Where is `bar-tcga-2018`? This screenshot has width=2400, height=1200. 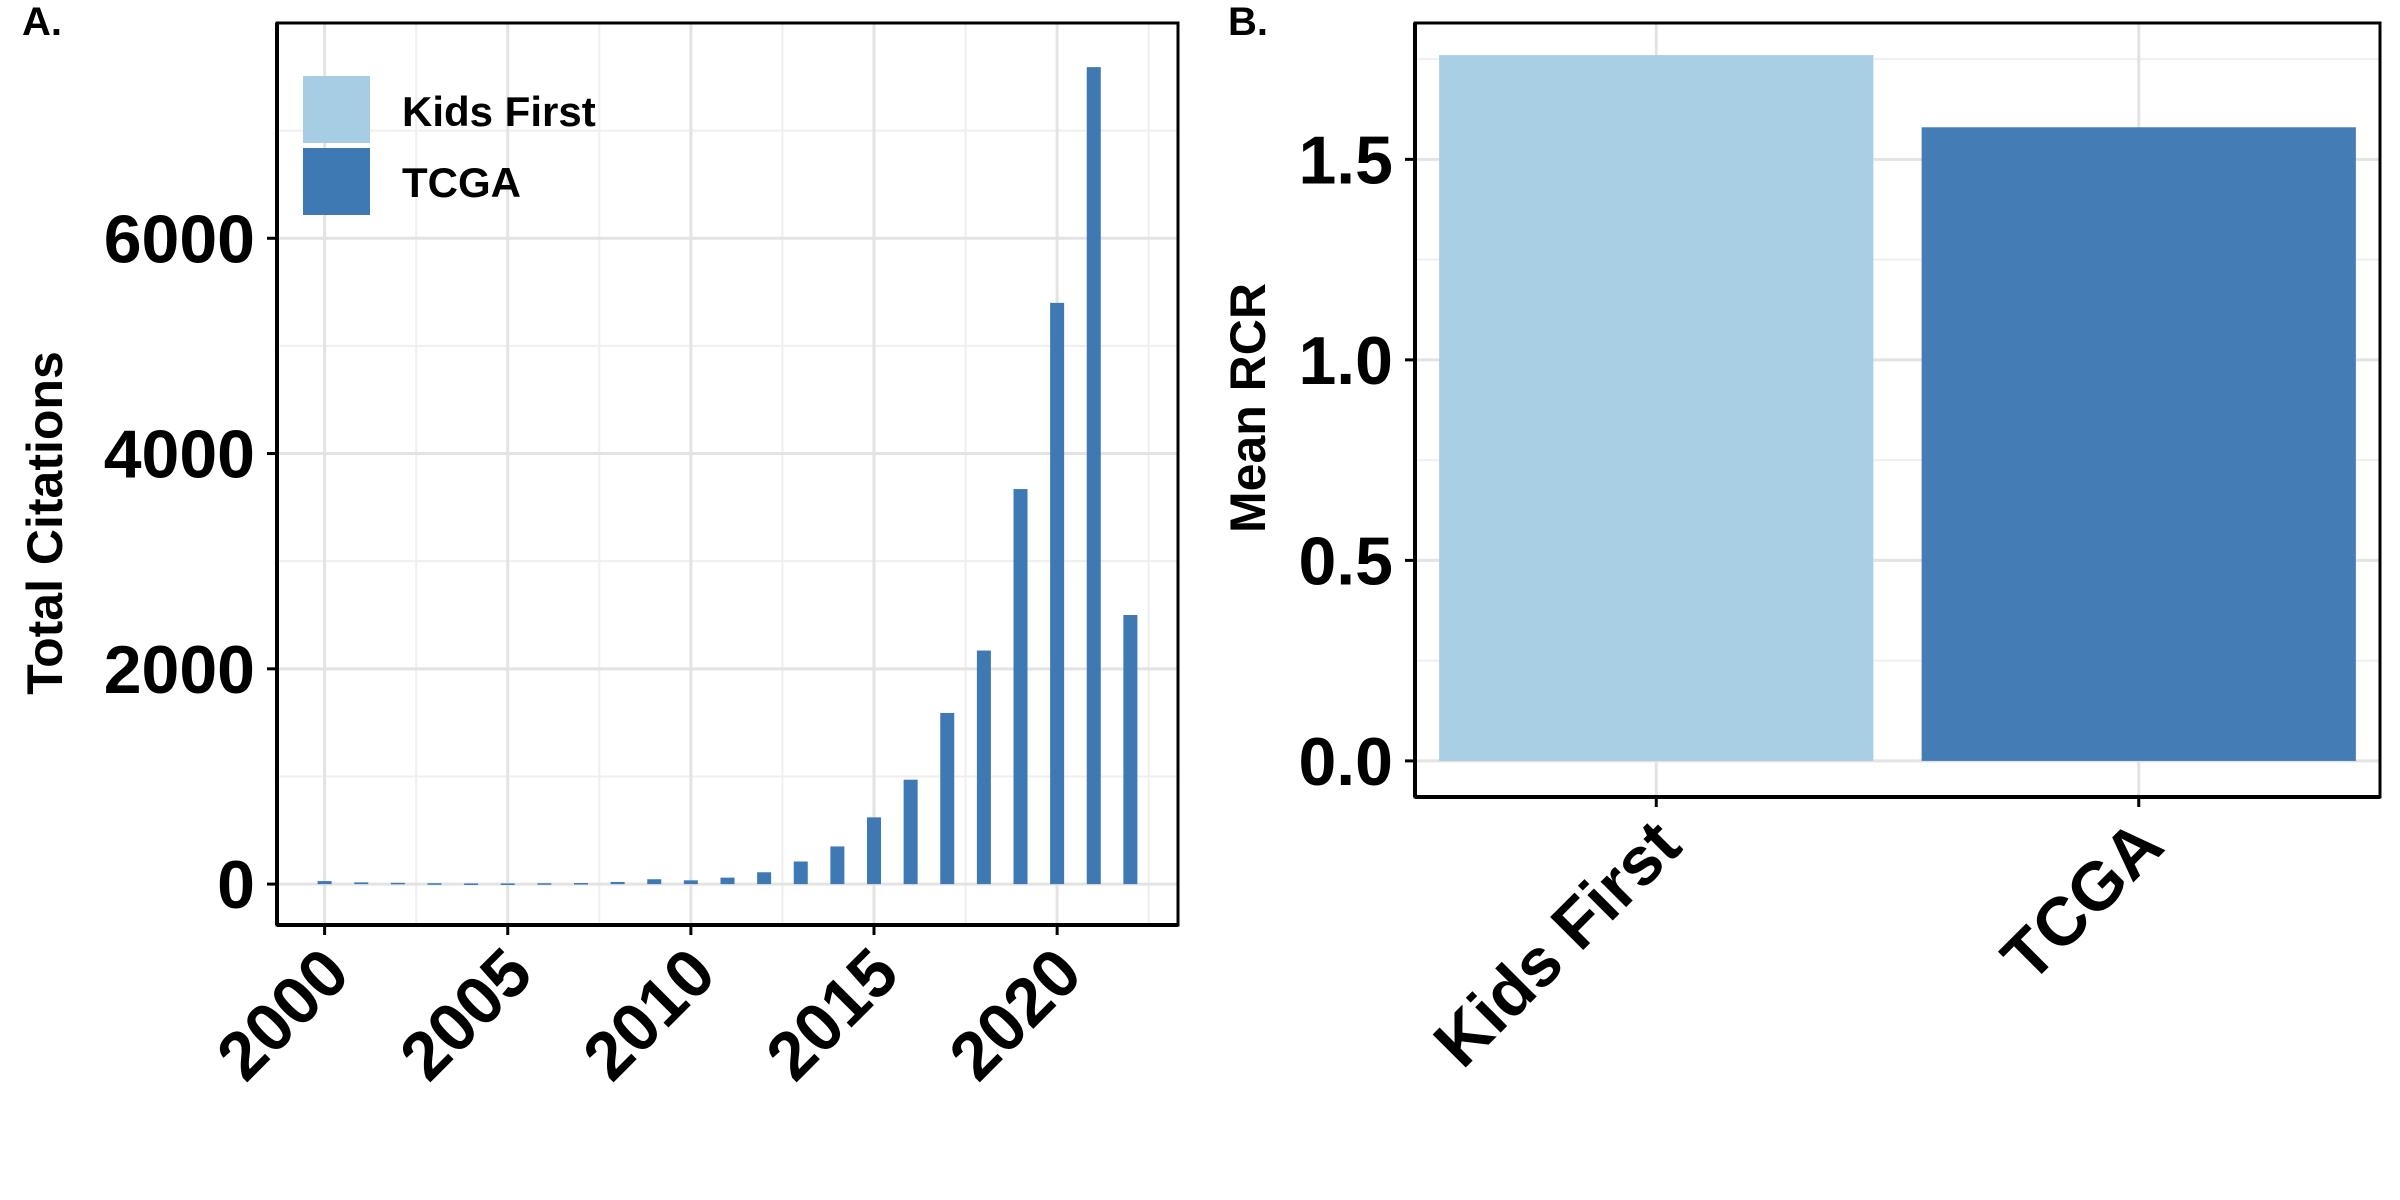 bar-tcga-2018 is located at coordinates (983, 767).